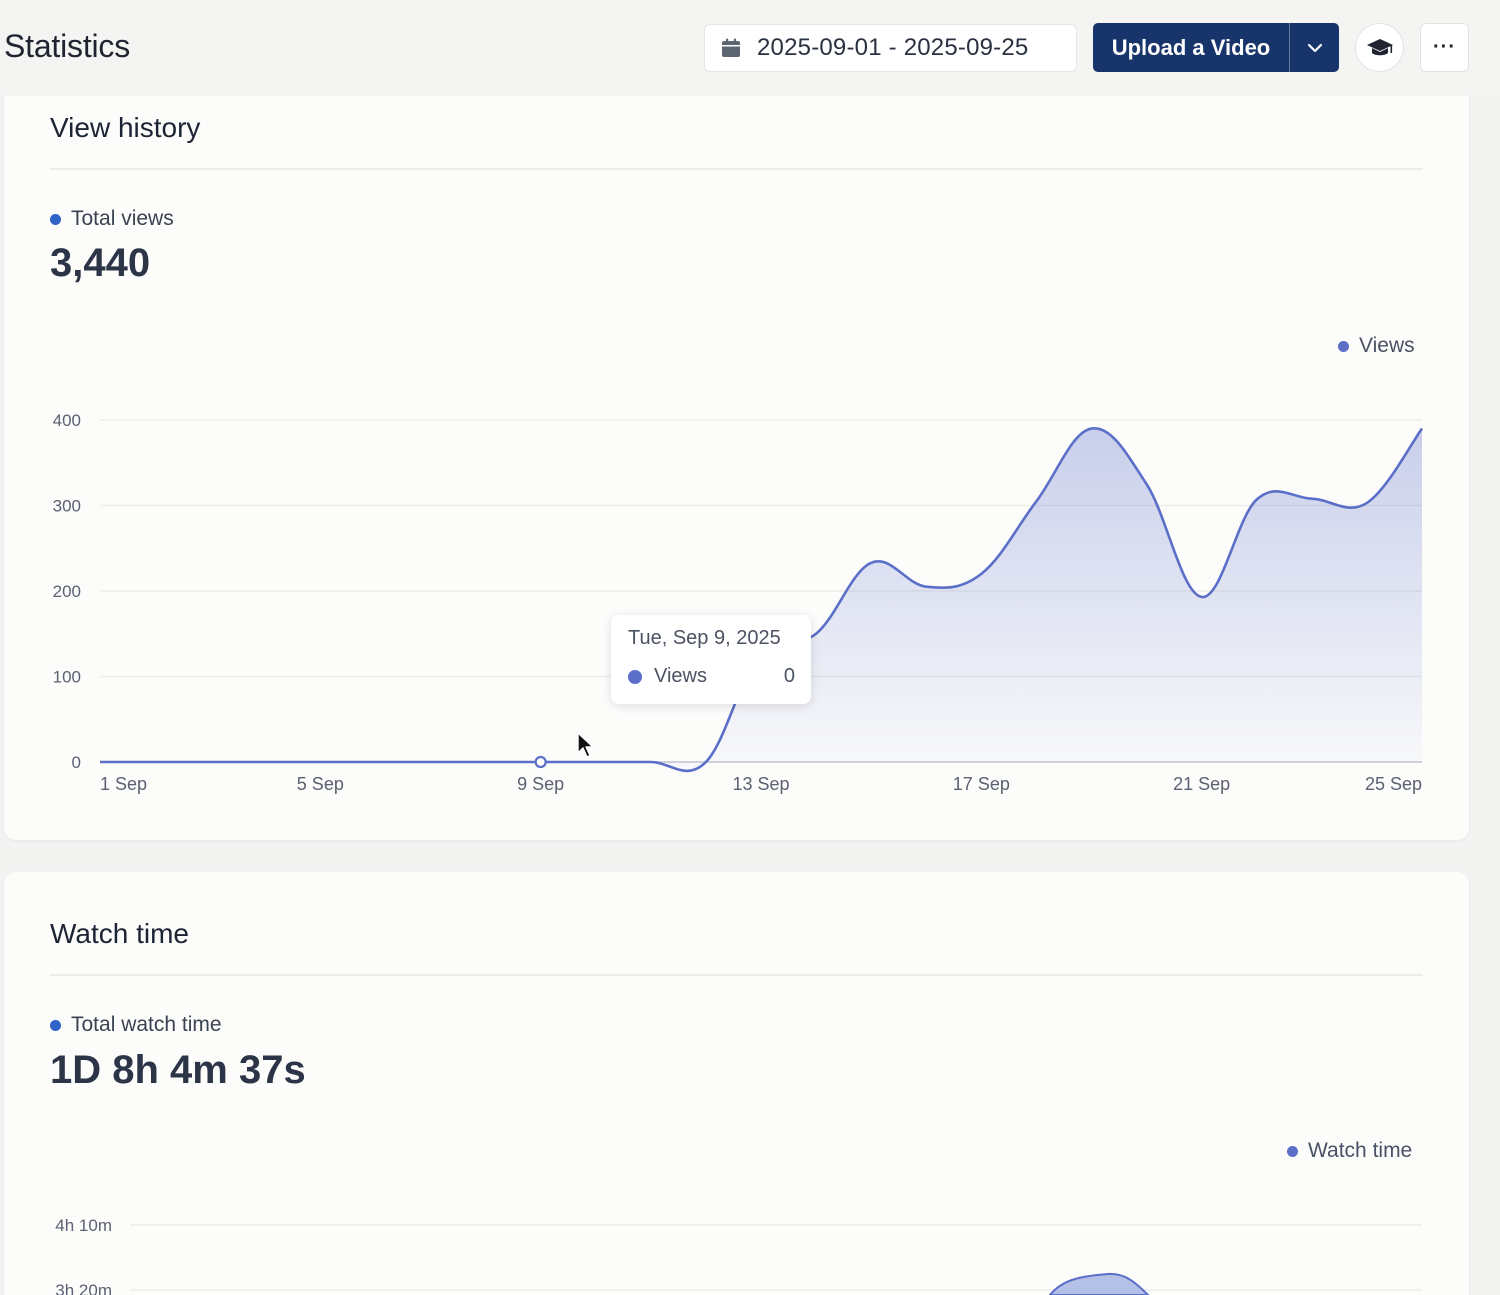 The width and height of the screenshot is (1500, 1295). I want to click on tooltip-date: Tue, Sep 9, 2025, so click(704, 638).